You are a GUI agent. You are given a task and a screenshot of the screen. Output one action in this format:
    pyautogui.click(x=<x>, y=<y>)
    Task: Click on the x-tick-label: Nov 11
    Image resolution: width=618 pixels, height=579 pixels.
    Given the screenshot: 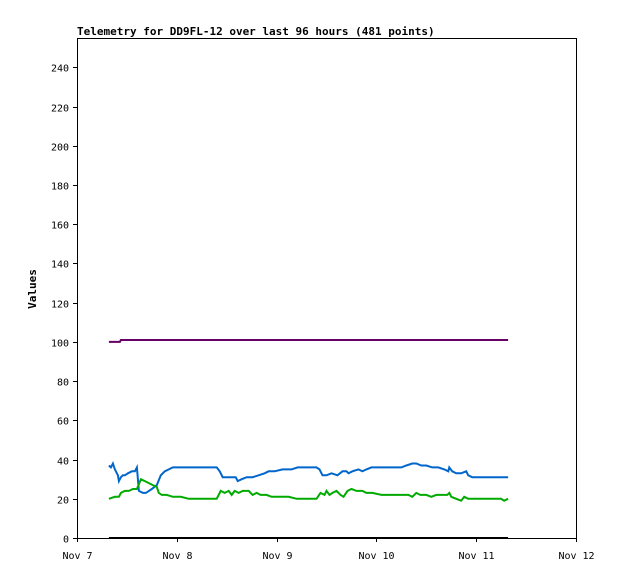 What is the action you would take?
    pyautogui.click(x=476, y=556)
    